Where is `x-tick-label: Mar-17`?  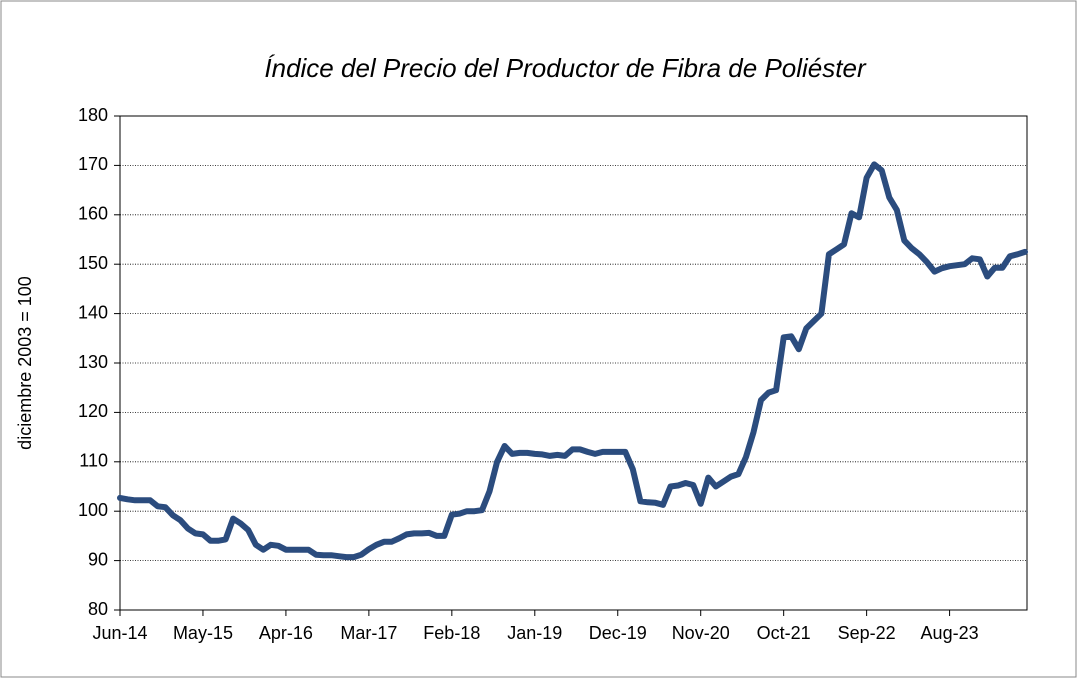 x-tick-label: Mar-17 is located at coordinates (368, 633).